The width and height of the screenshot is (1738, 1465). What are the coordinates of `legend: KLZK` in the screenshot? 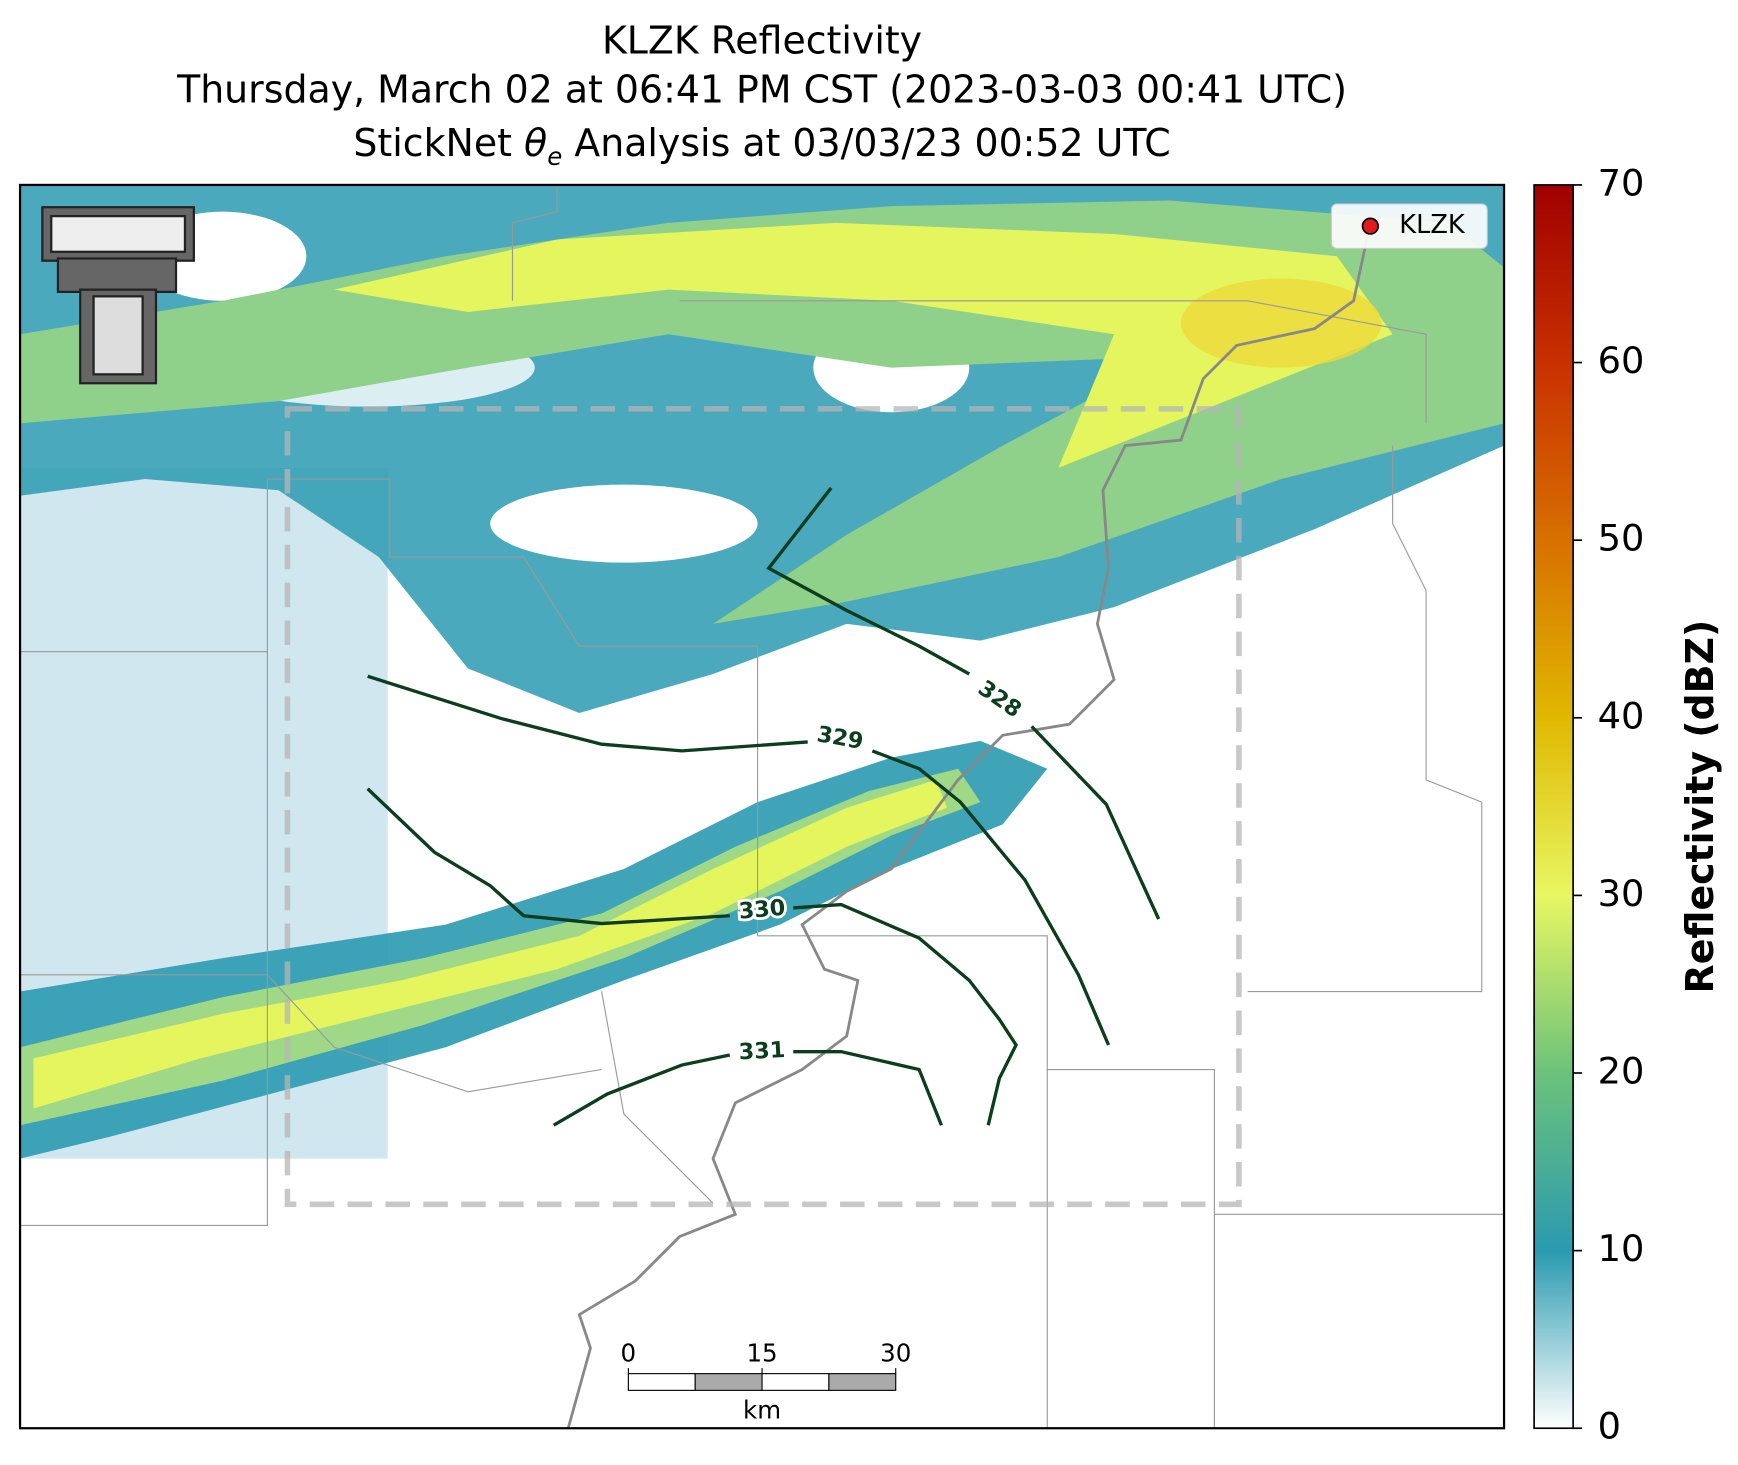 It's located at (1409, 226).